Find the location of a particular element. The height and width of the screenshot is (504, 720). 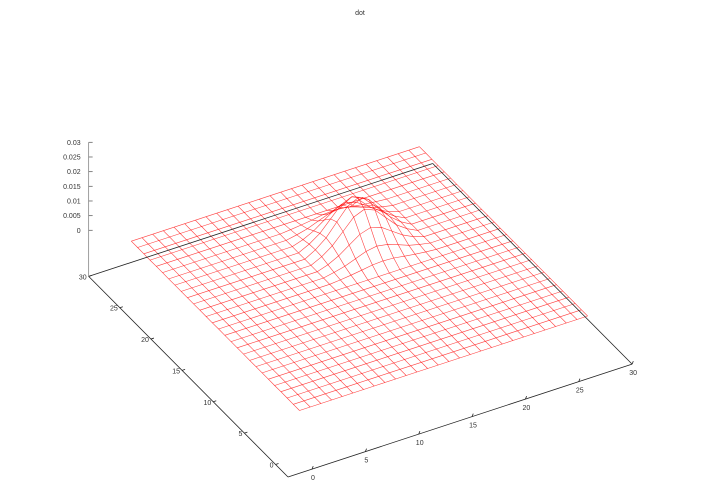

x-tick-label: 15 is located at coordinates (473, 426).